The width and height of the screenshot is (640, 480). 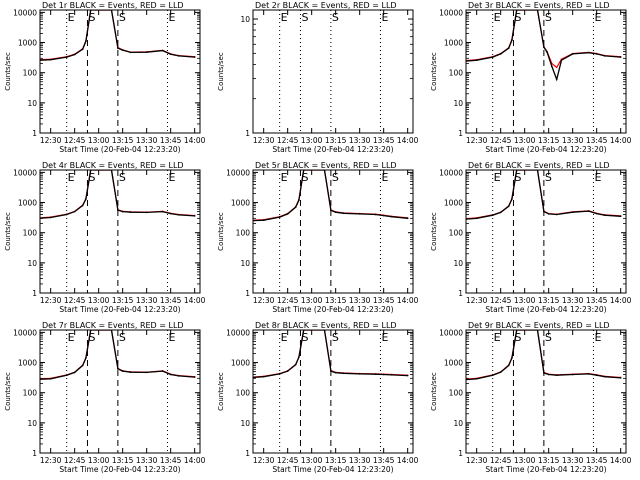 What do you see at coordinates (75, 460) in the screenshot?
I see `x-tick-label: 12:45` at bounding box center [75, 460].